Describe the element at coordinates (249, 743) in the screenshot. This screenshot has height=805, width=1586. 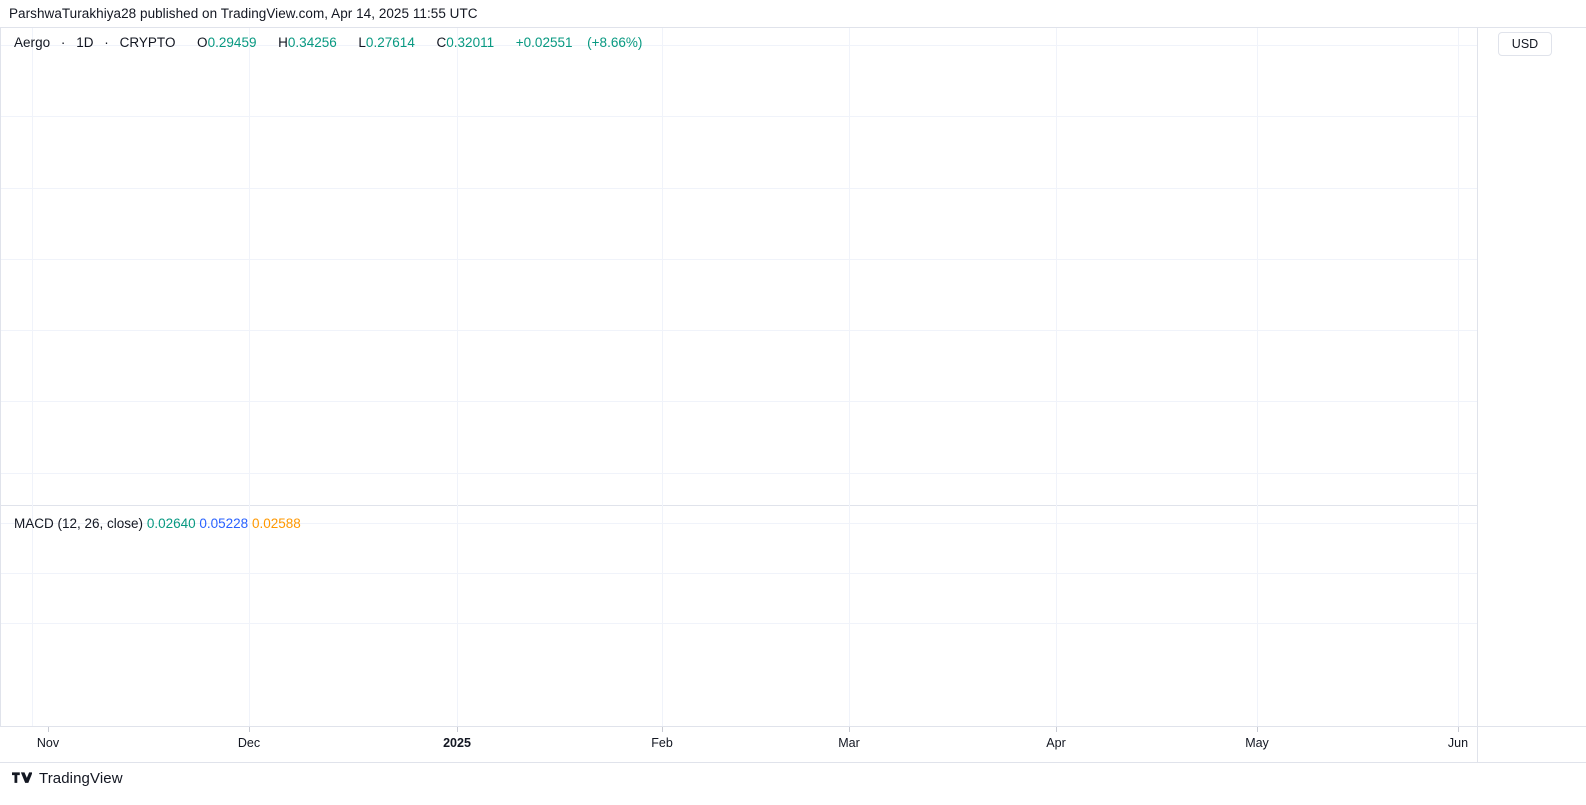
I see `time-axis-label: Dec` at that location.